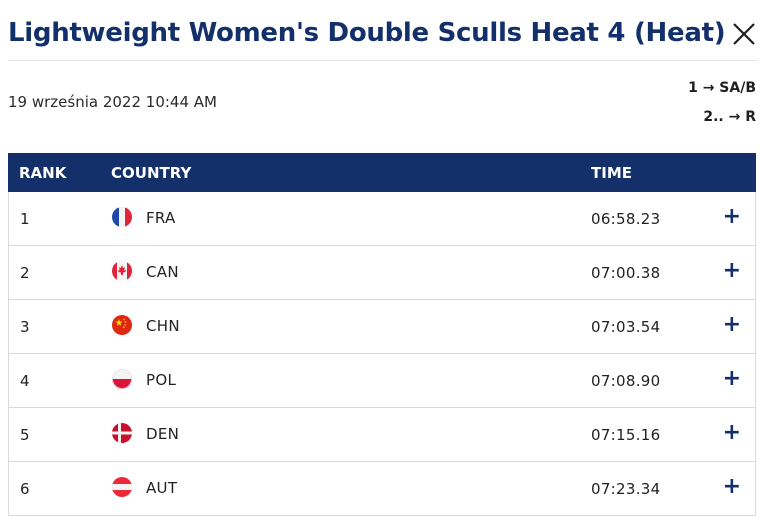 The width and height of the screenshot is (760, 518). What do you see at coordinates (112, 102) in the screenshot?
I see `race-date: 19 września 2022 10:44 AM` at bounding box center [112, 102].